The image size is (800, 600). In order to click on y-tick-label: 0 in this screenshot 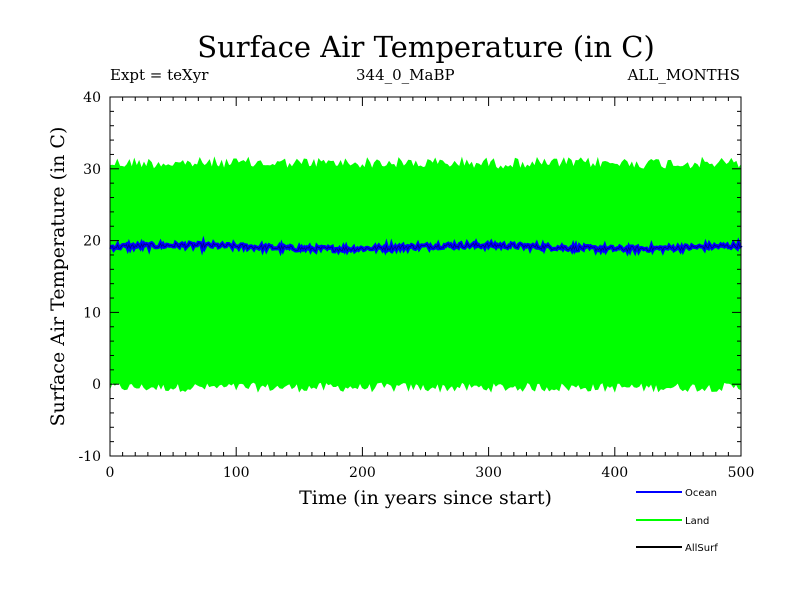, I will do `click(96, 385)`.